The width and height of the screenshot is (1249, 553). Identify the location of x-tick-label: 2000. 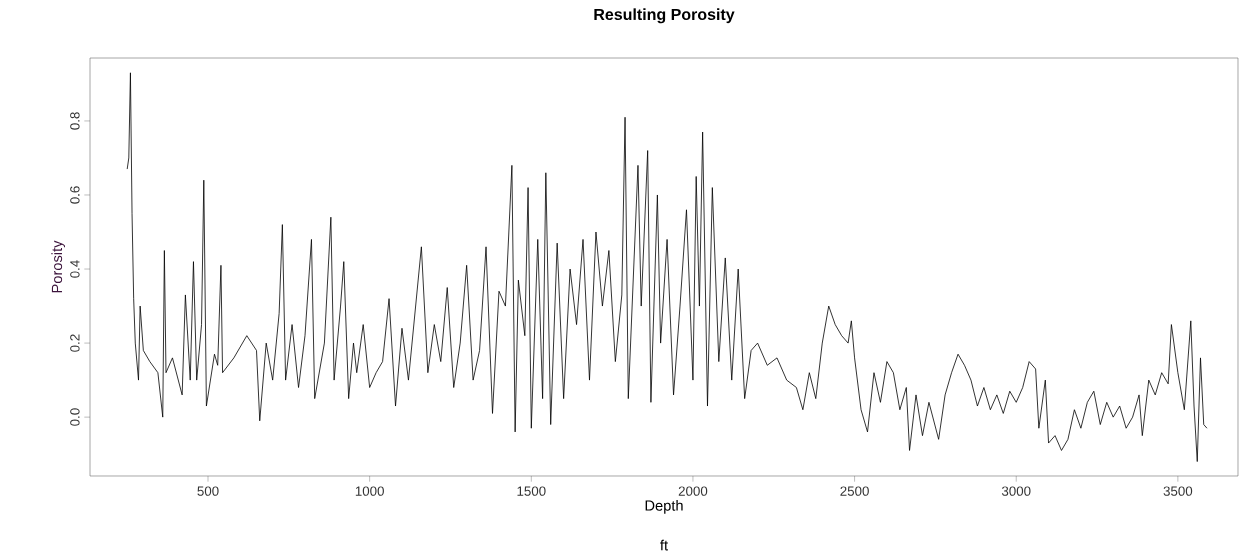
(693, 491).